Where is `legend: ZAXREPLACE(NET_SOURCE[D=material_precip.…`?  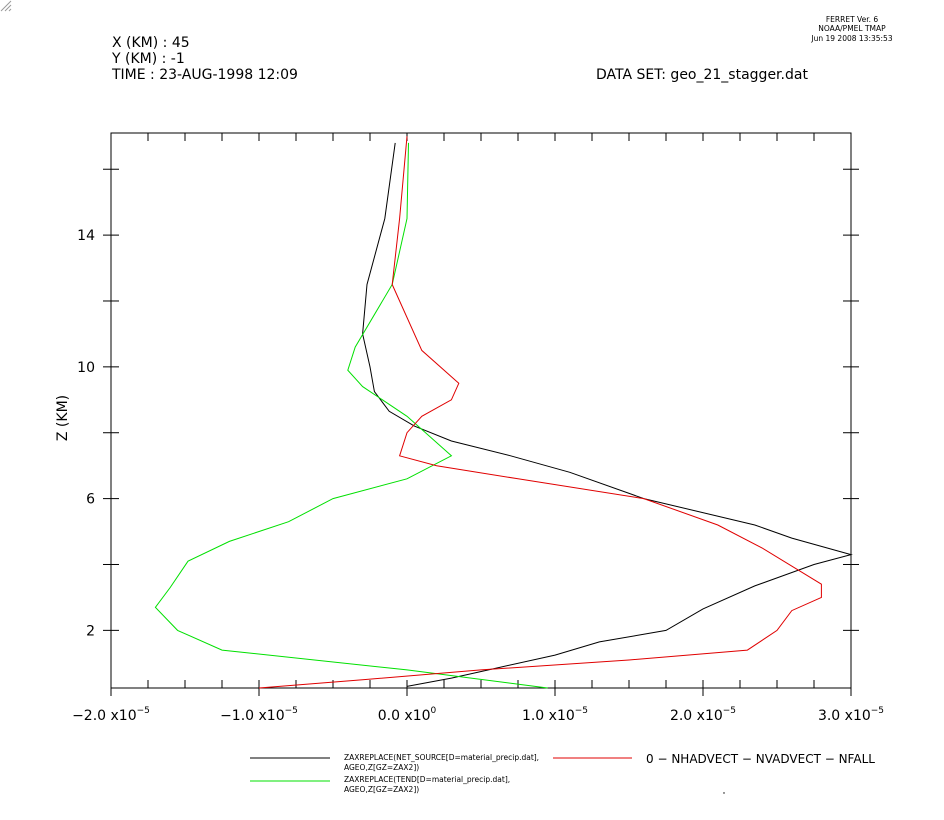
legend: ZAXREPLACE(NET_SOURCE[D=material_precip.… is located at coordinates (562, 773).